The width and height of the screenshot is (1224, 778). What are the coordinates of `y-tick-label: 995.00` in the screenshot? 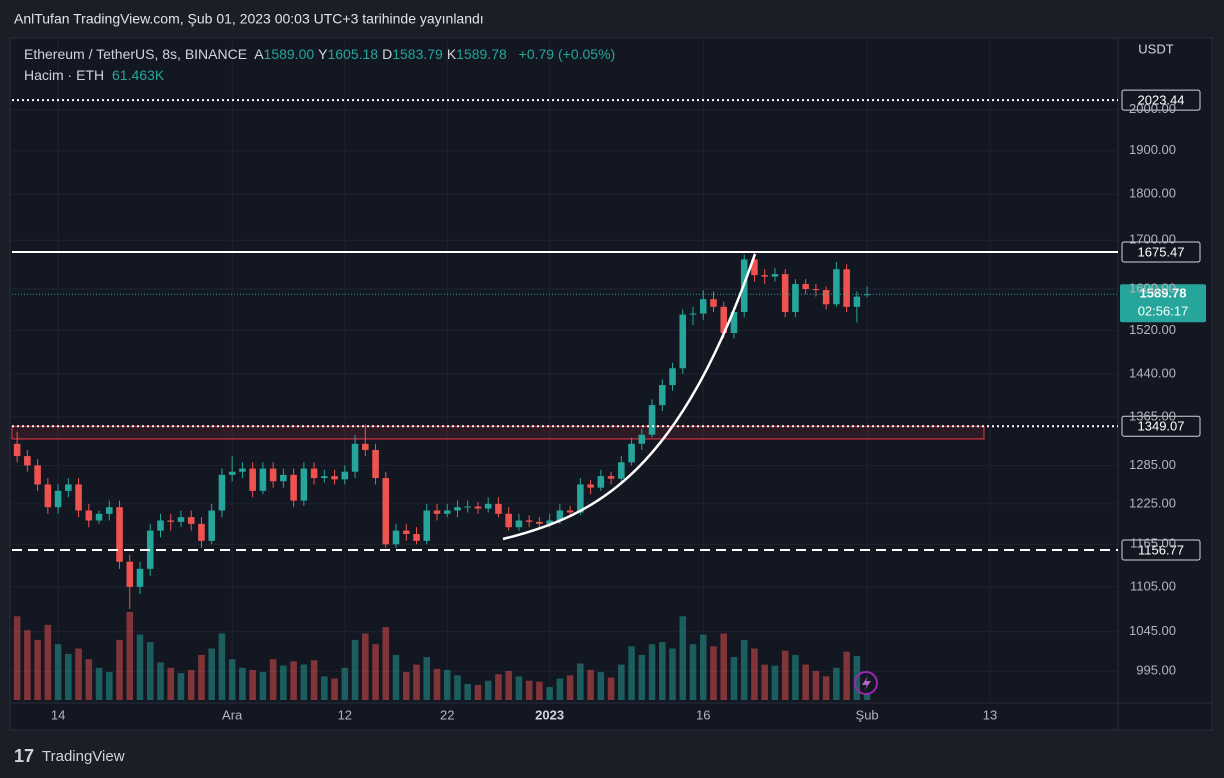 It's located at (1156, 670).